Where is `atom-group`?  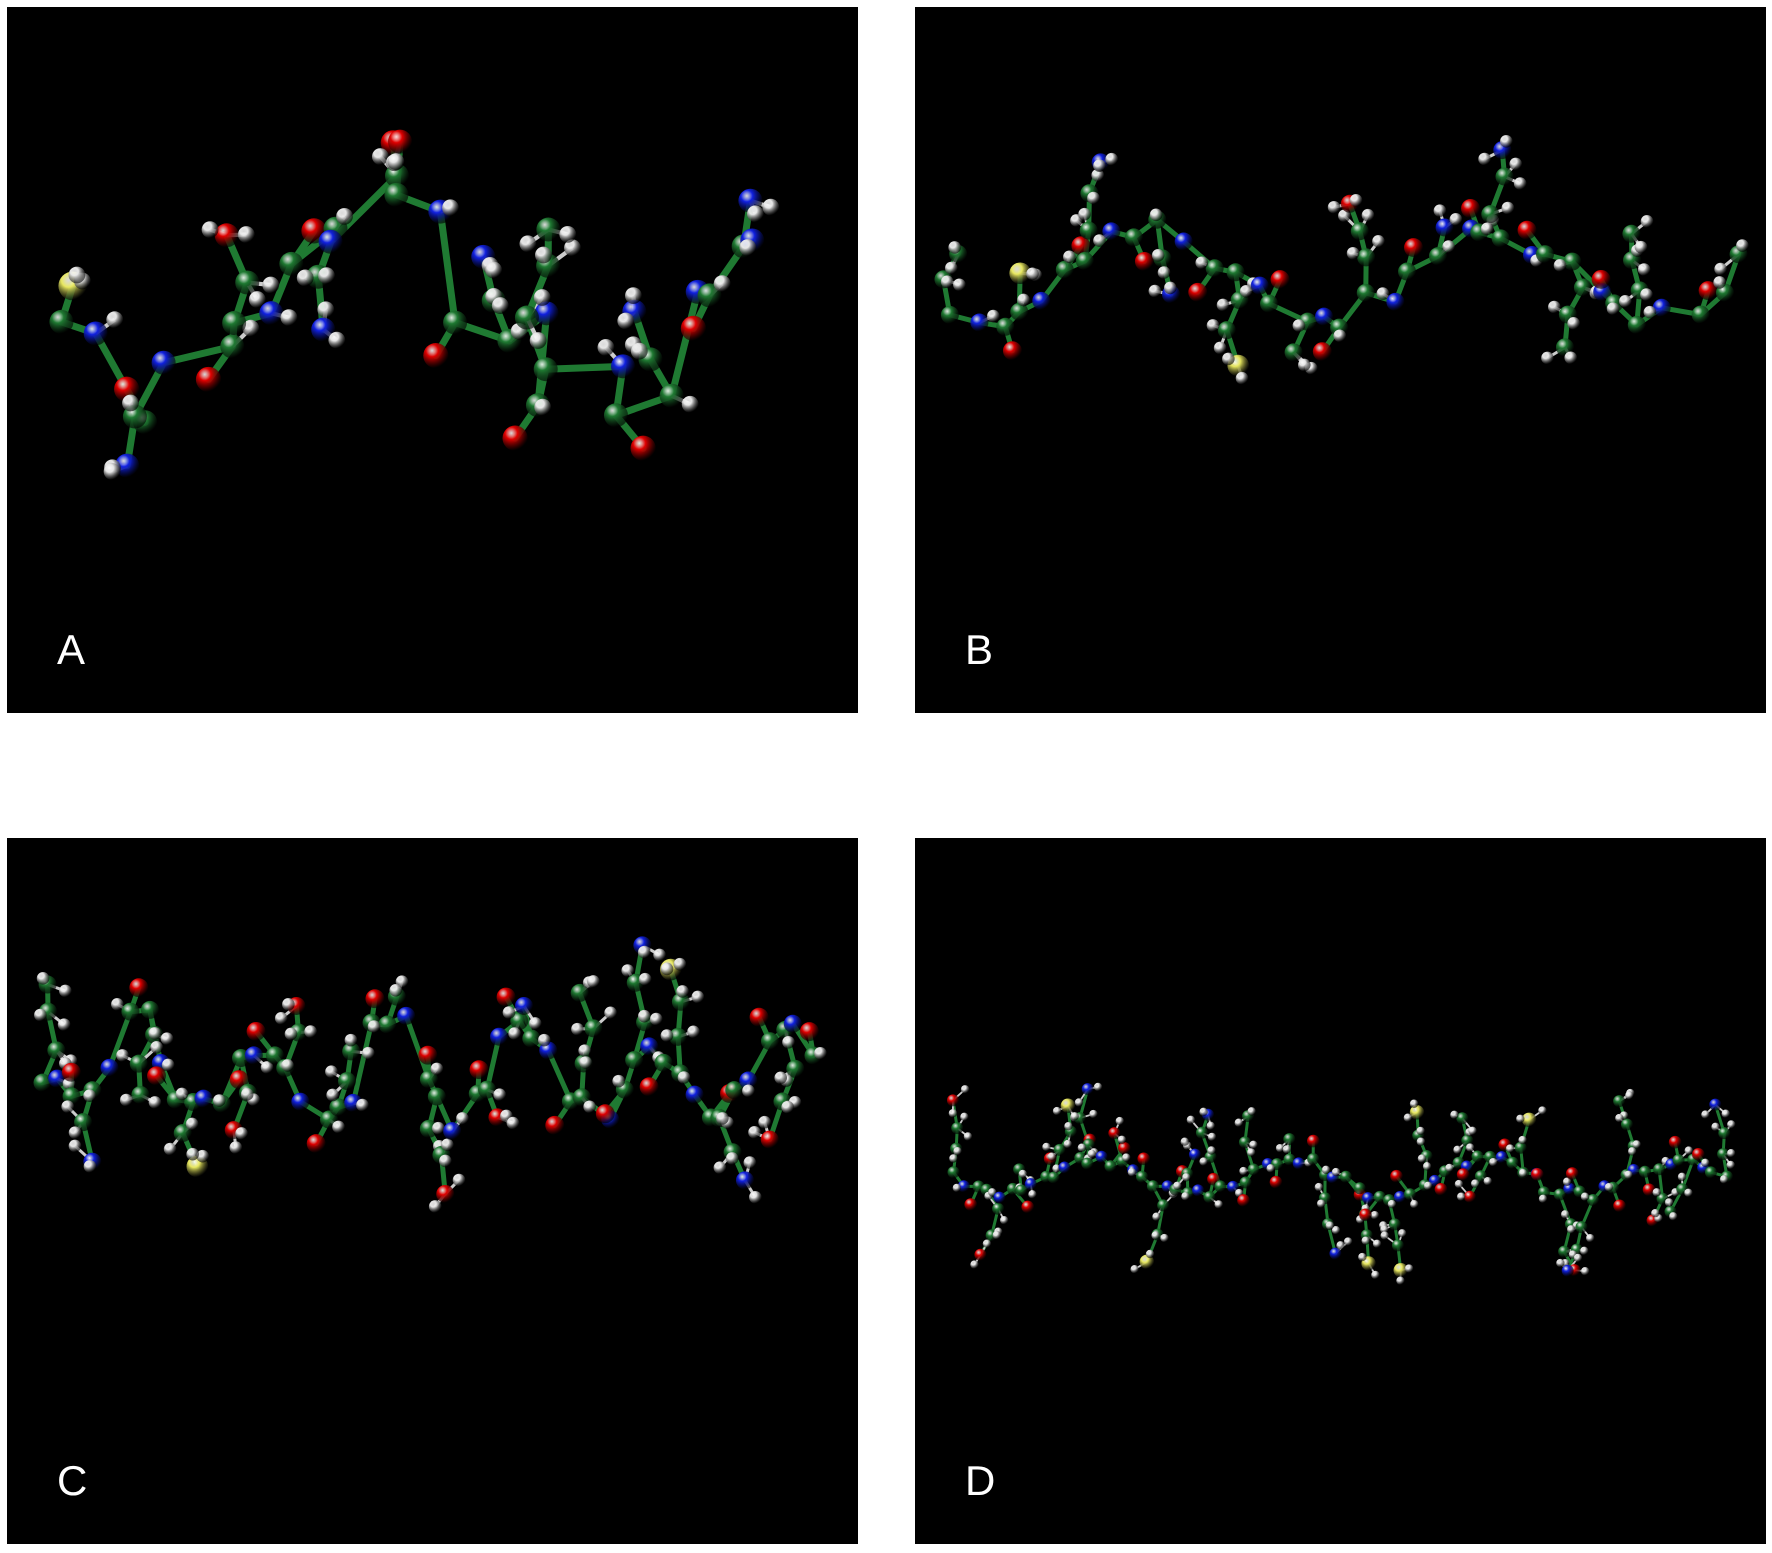 atom-group is located at coordinates (1341, 260).